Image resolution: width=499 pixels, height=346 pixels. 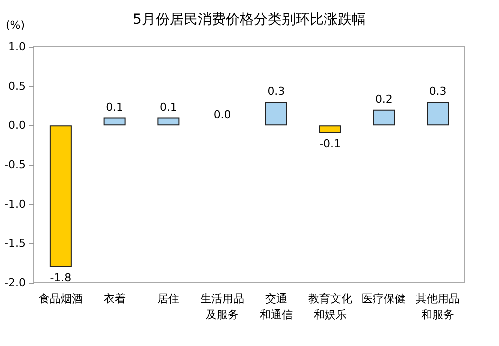 I want to click on x-tick-label: 衣着, so click(x=115, y=299).